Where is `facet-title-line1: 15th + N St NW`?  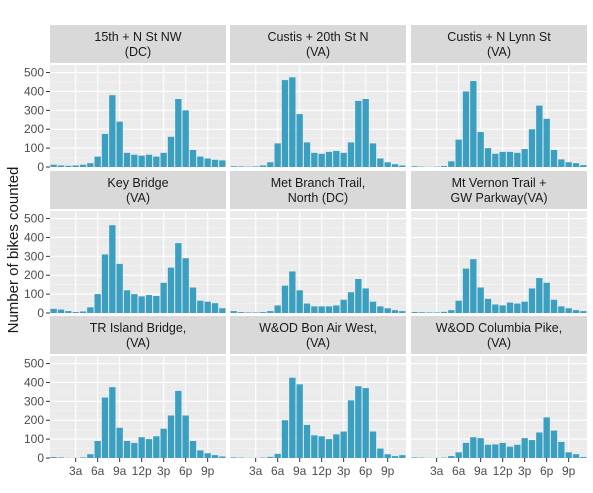
facet-title-line1: 15th + N St NW is located at coordinates (137, 37).